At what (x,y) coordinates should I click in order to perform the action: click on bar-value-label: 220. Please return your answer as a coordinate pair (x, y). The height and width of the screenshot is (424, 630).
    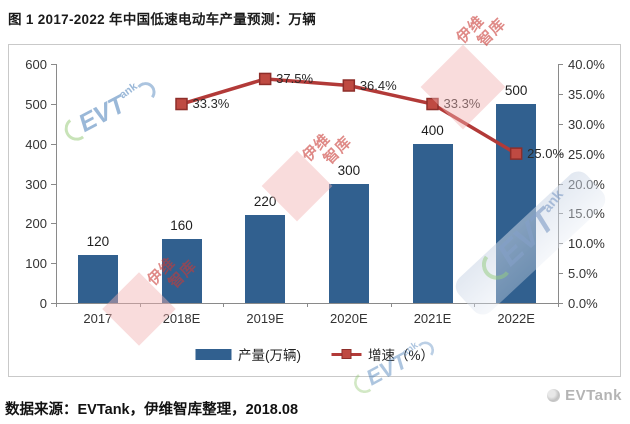
    Looking at the image, I should click on (265, 202).